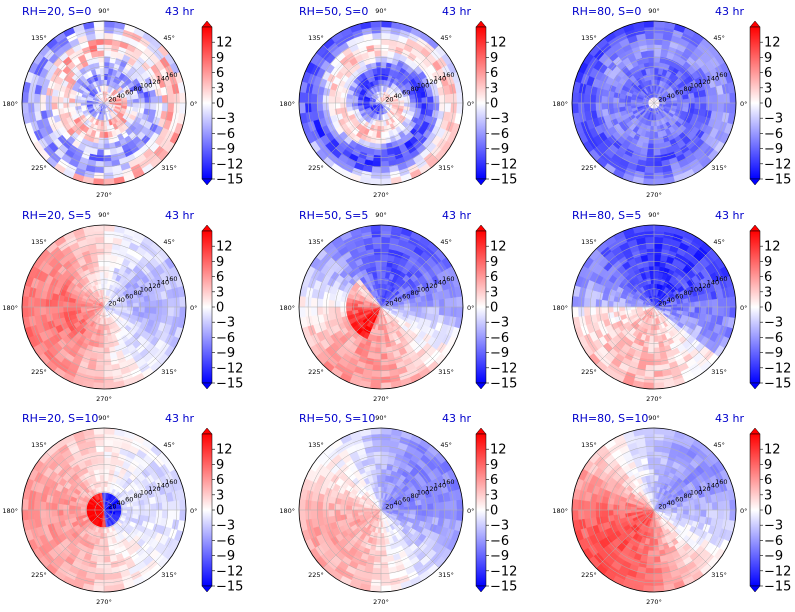 The width and height of the screenshot is (795, 612). What do you see at coordinates (503, 384) in the screenshot?
I see `colorbar-tick-label: −15` at bounding box center [503, 384].